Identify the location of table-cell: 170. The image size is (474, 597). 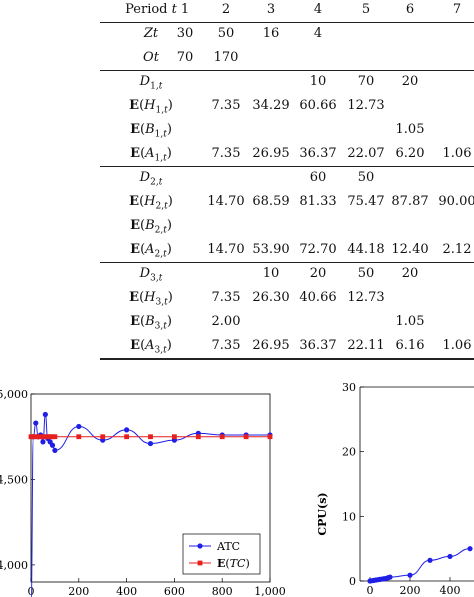
(226, 57).